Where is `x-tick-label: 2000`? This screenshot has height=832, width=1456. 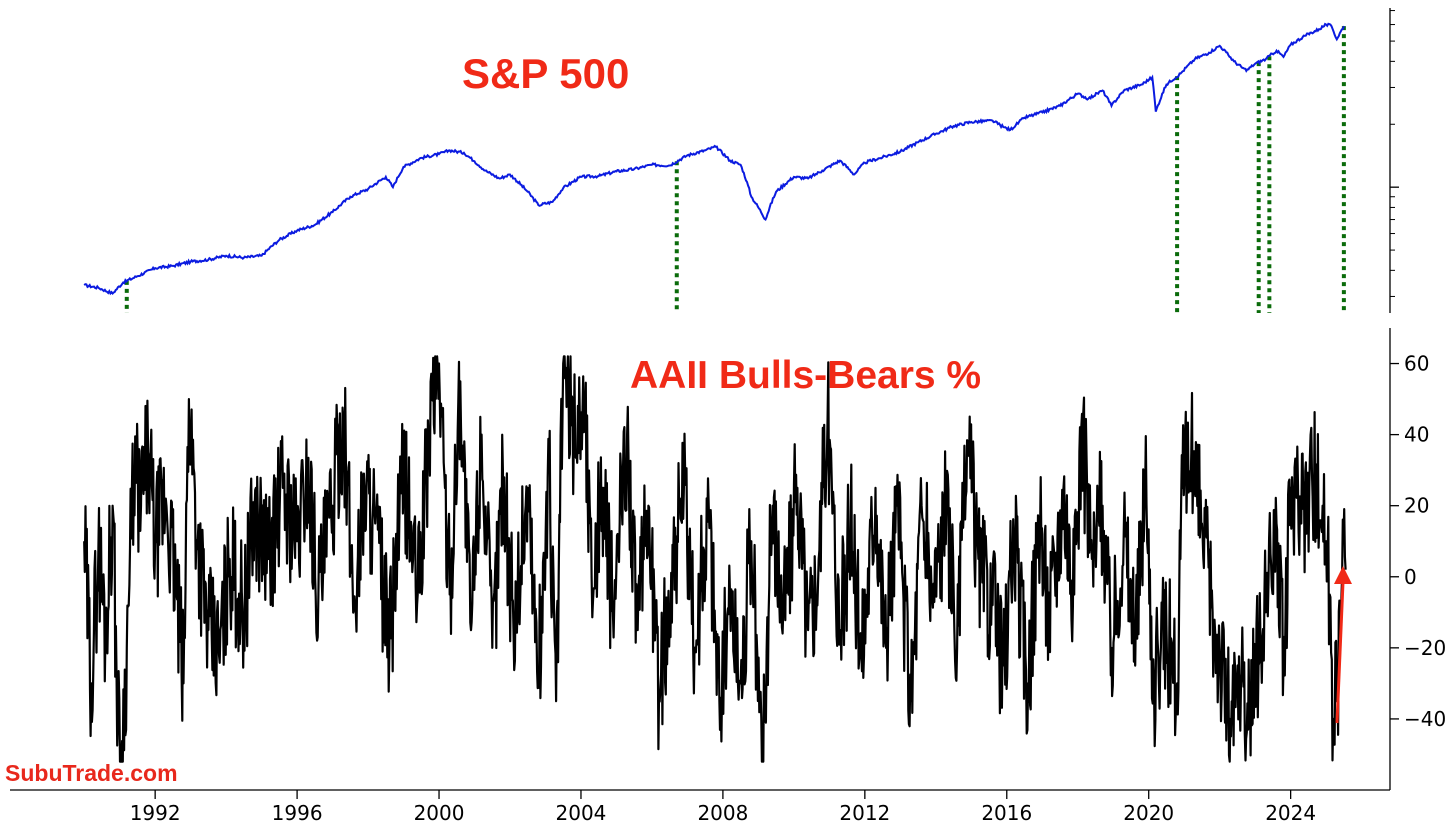
x-tick-label: 2000 is located at coordinates (439, 813).